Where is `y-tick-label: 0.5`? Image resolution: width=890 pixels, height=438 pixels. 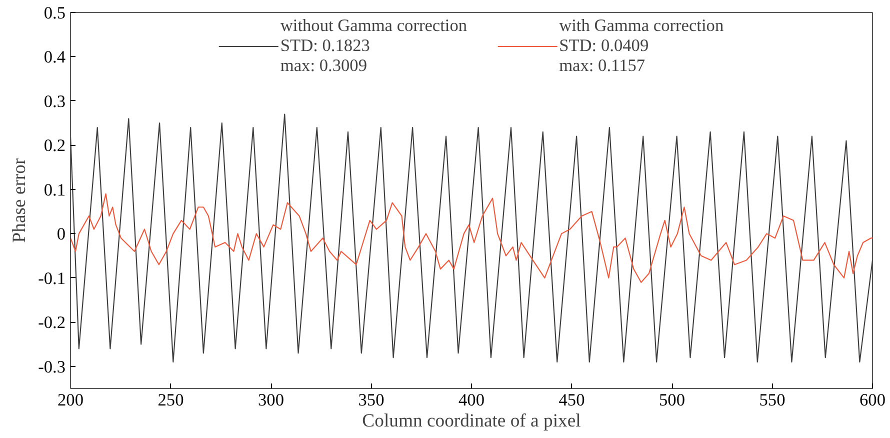 y-tick-label: 0.5 is located at coordinates (55, 13).